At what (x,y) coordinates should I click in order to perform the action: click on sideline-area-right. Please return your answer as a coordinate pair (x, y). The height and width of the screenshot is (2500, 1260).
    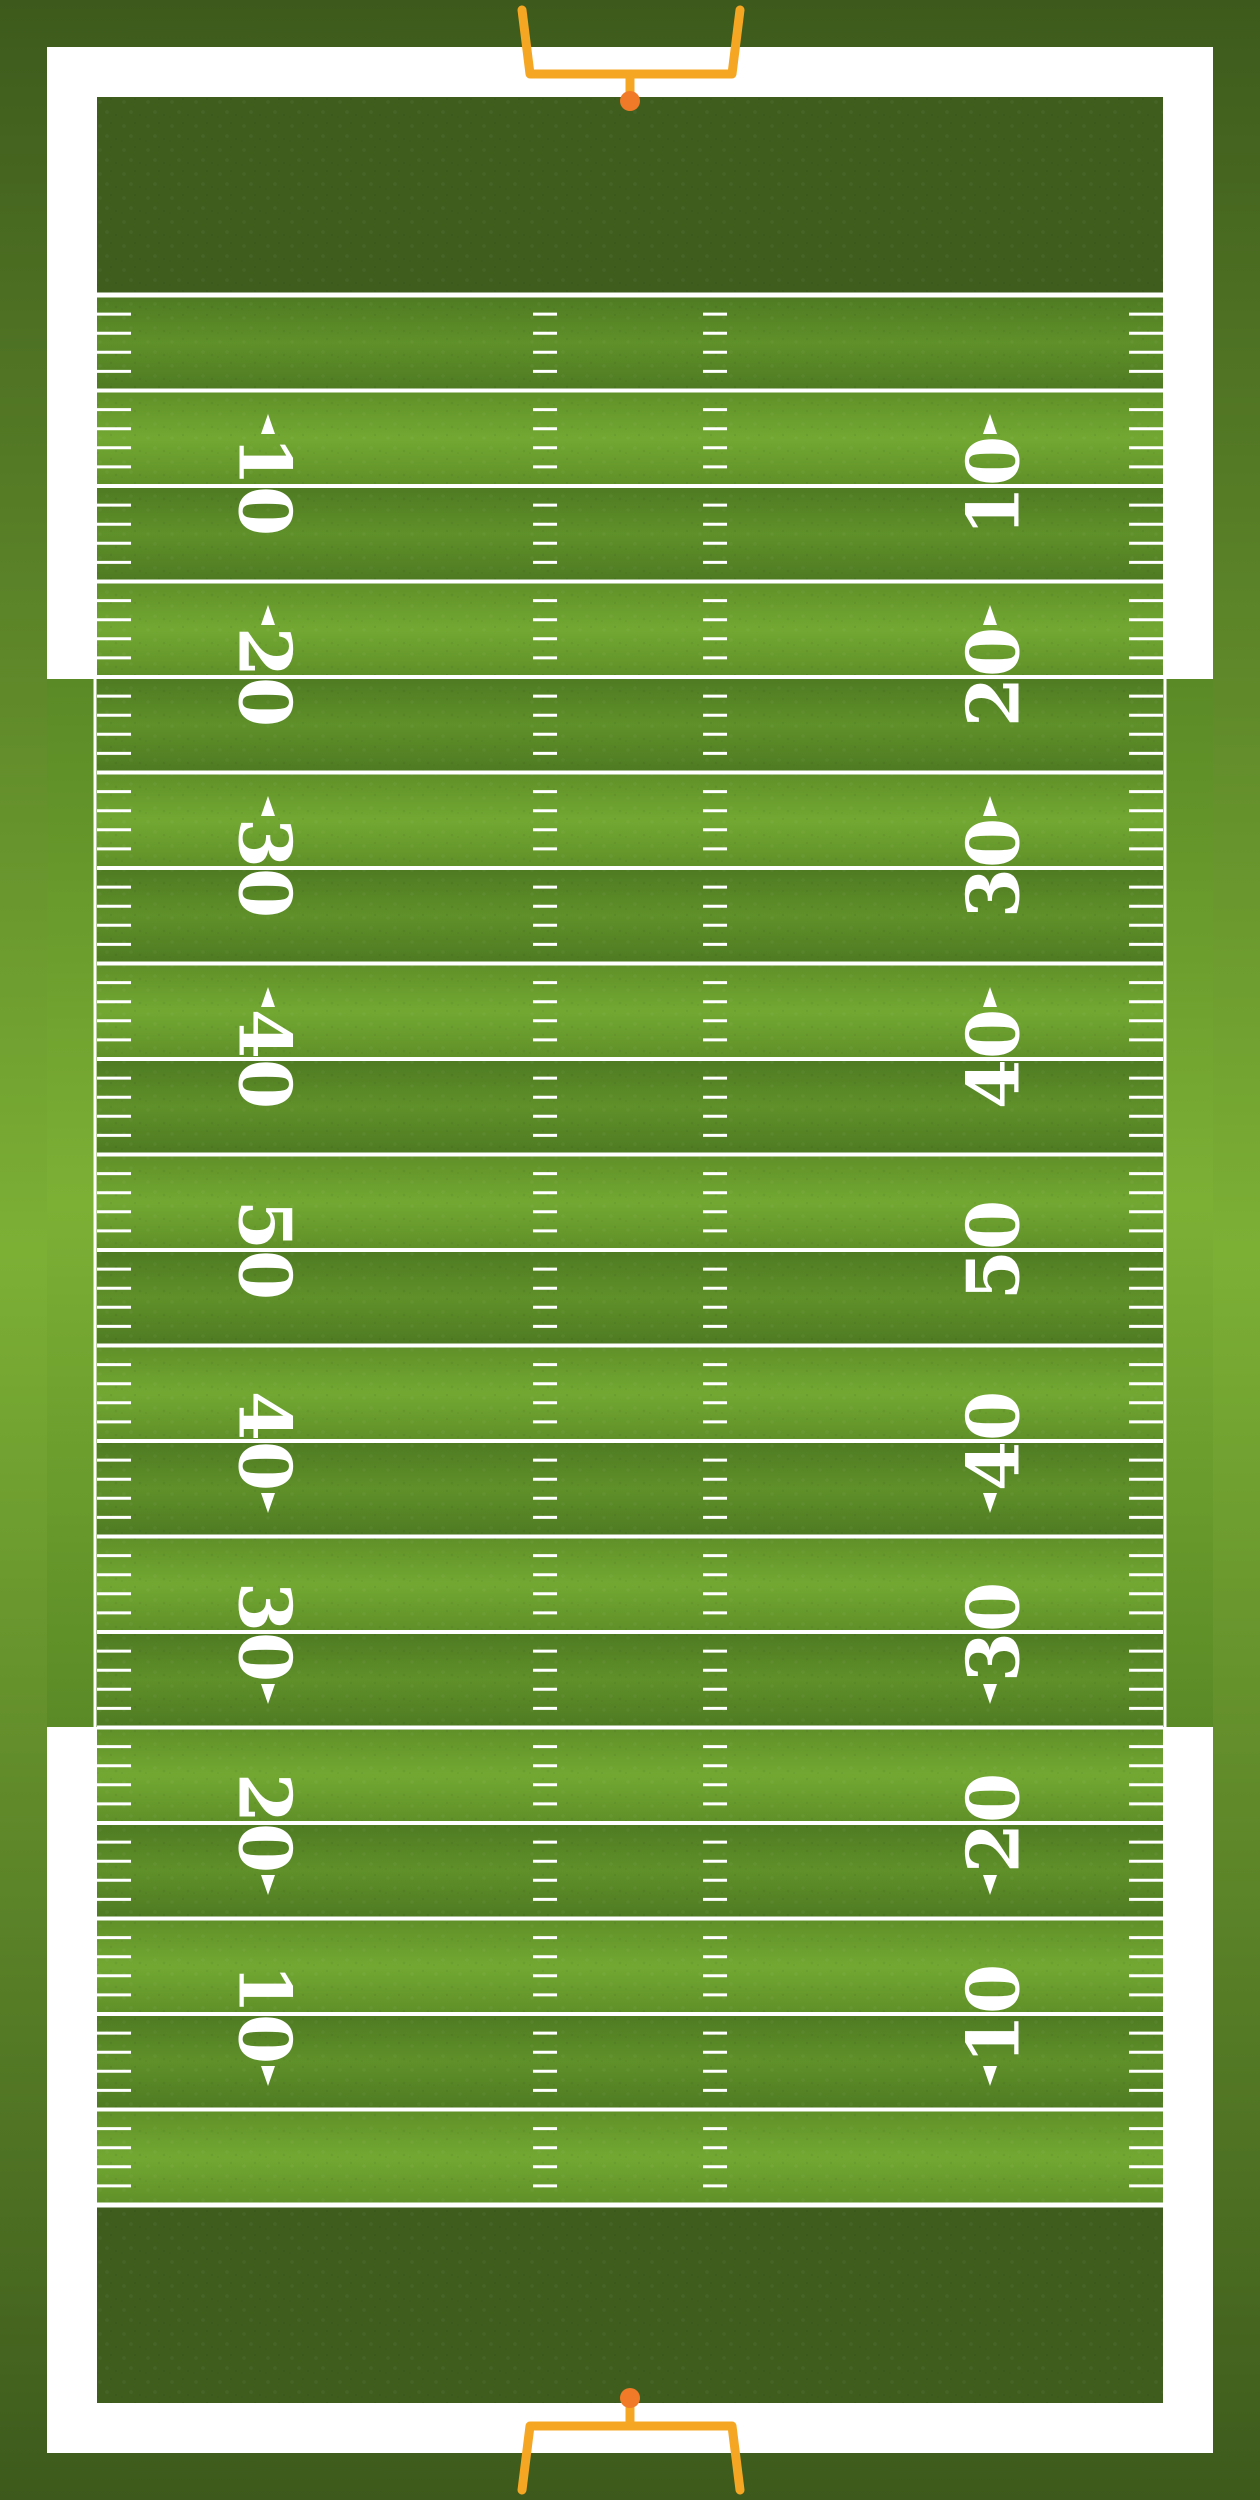
    Looking at the image, I should click on (1188, 1203).